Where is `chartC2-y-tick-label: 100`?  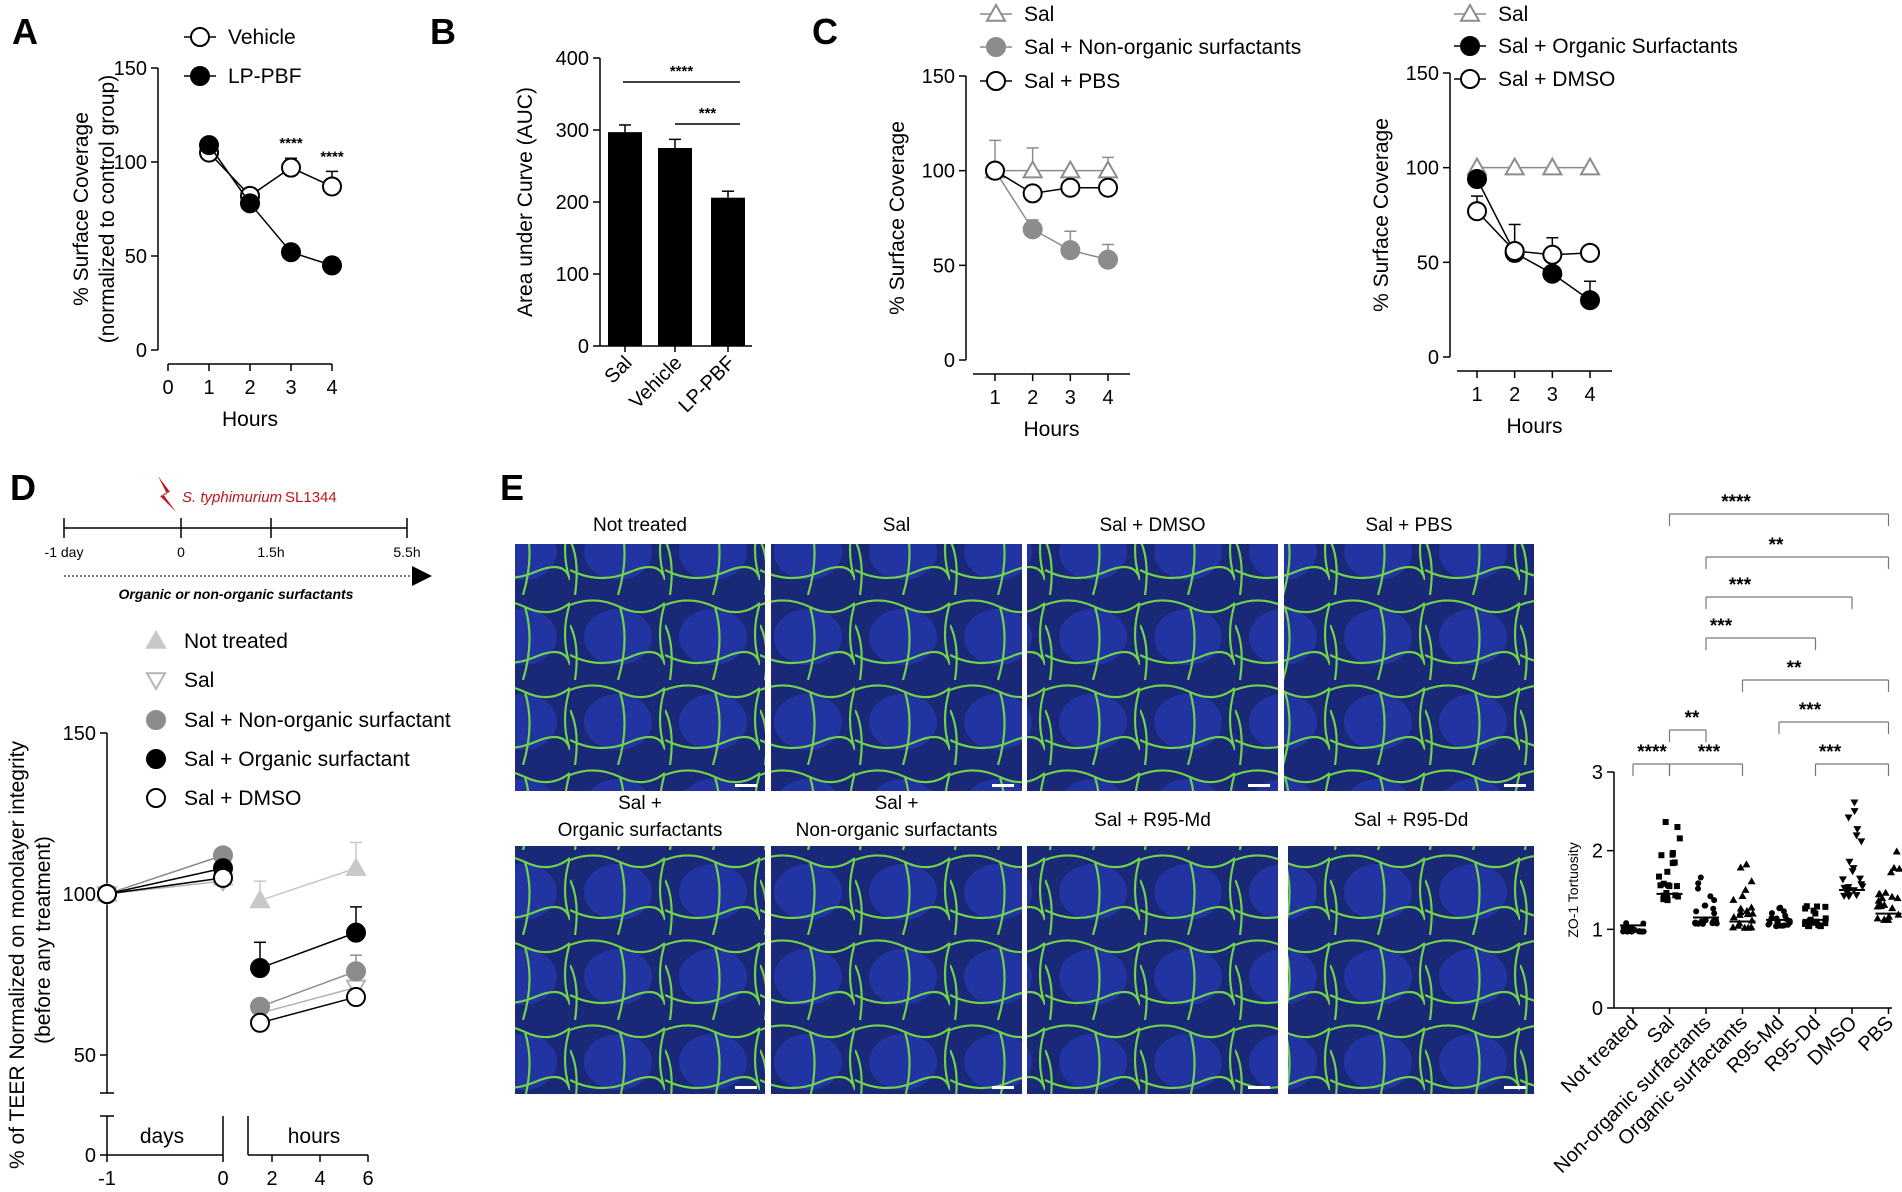 chartC2-y-tick-label: 100 is located at coordinates (1422, 169).